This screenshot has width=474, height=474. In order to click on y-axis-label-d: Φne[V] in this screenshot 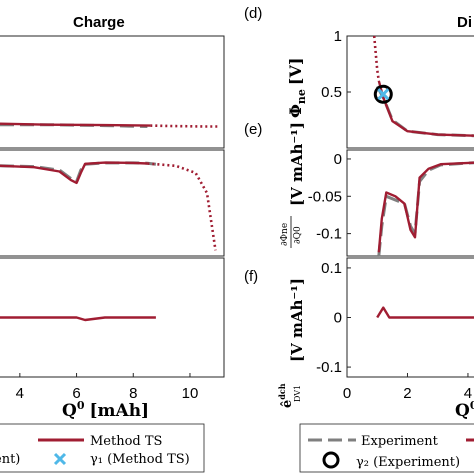, I will do `click(297, 88)`.